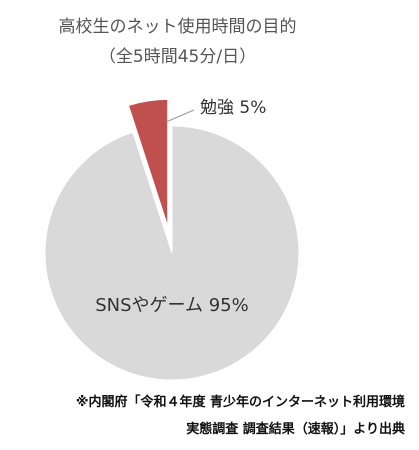 This screenshot has width=419, height=450. I want to click on source-note-line1: ※内閣府「令和４年度 青少年のインターネット利用環境, so click(240, 402).